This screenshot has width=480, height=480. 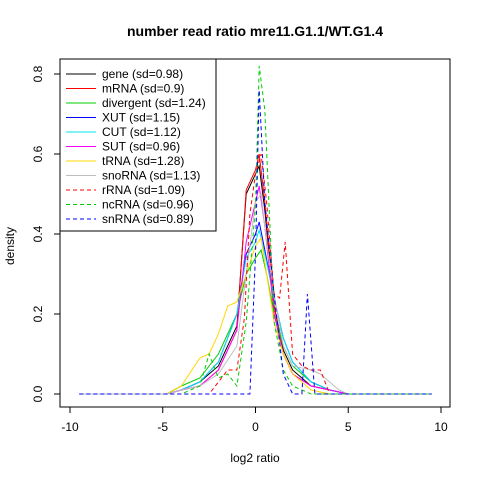 What do you see at coordinates (38, 393) in the screenshot?
I see `y-tick-label: 0.0` at bounding box center [38, 393].